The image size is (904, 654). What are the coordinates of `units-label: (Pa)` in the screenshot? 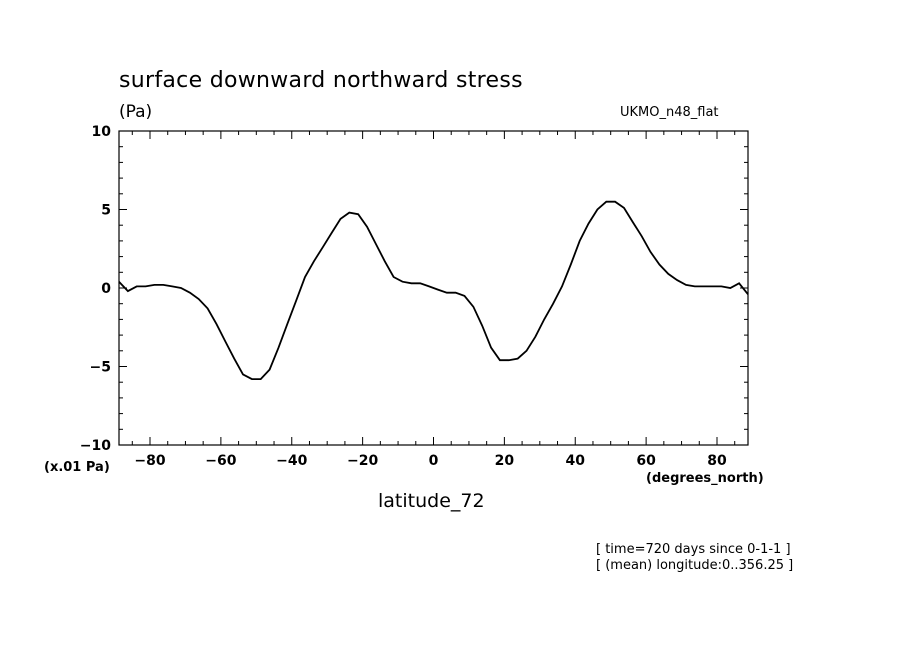 It's located at (136, 112).